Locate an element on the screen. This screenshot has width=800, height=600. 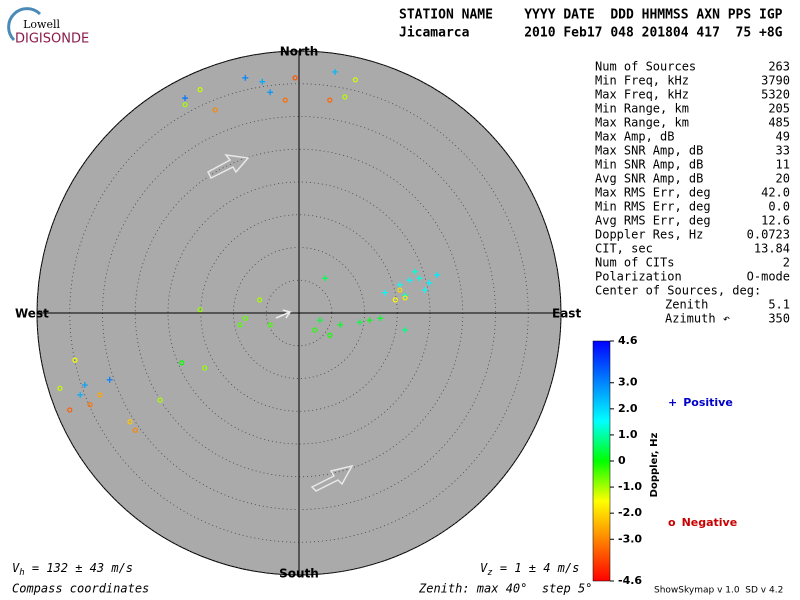
stat-value: 42.0 is located at coordinates (775, 193).